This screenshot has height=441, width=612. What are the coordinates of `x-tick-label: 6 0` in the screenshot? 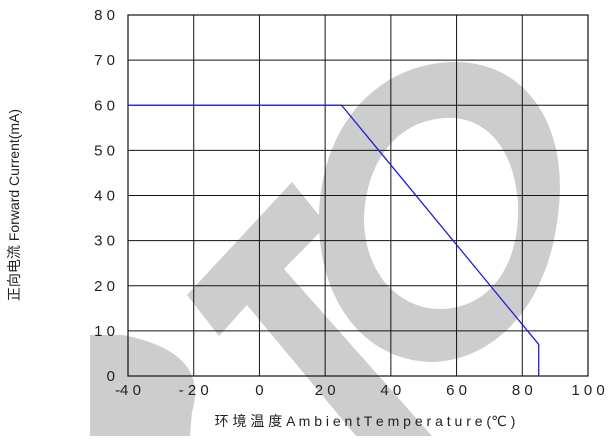 It's located at (456, 390).